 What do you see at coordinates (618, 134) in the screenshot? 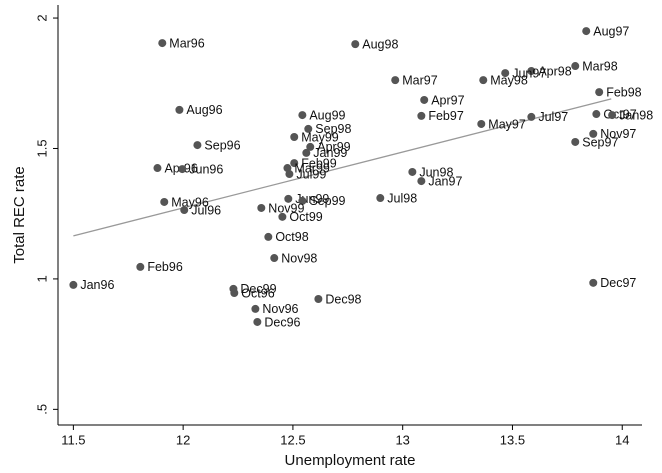
I see `point-label: Nov97` at bounding box center [618, 134].